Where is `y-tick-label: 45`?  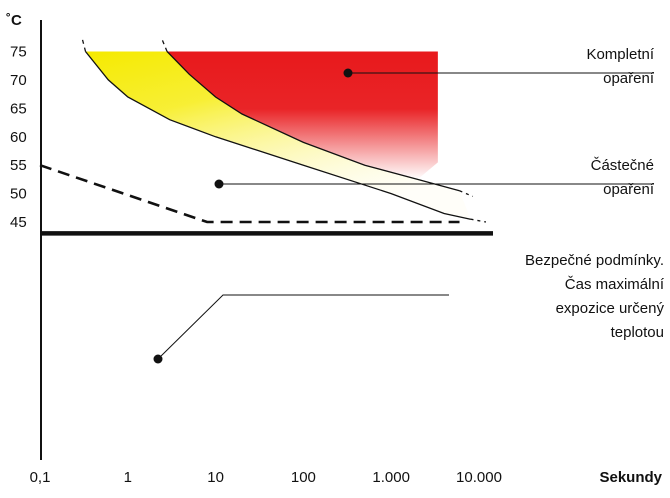
y-tick-label: 45 is located at coordinates (18, 222).